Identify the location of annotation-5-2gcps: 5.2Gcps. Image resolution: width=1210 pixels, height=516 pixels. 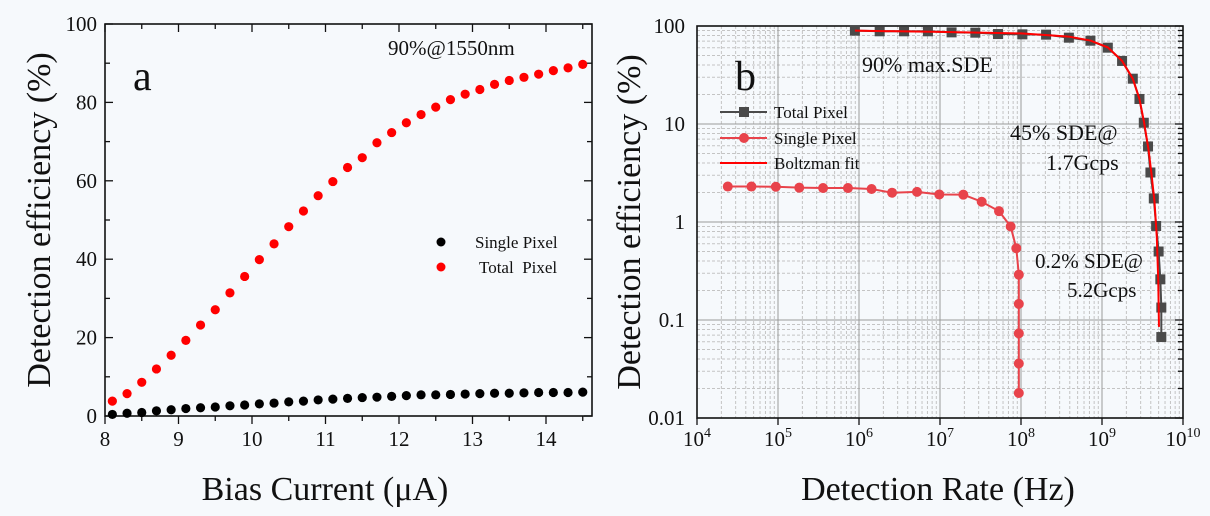
(1101, 290).